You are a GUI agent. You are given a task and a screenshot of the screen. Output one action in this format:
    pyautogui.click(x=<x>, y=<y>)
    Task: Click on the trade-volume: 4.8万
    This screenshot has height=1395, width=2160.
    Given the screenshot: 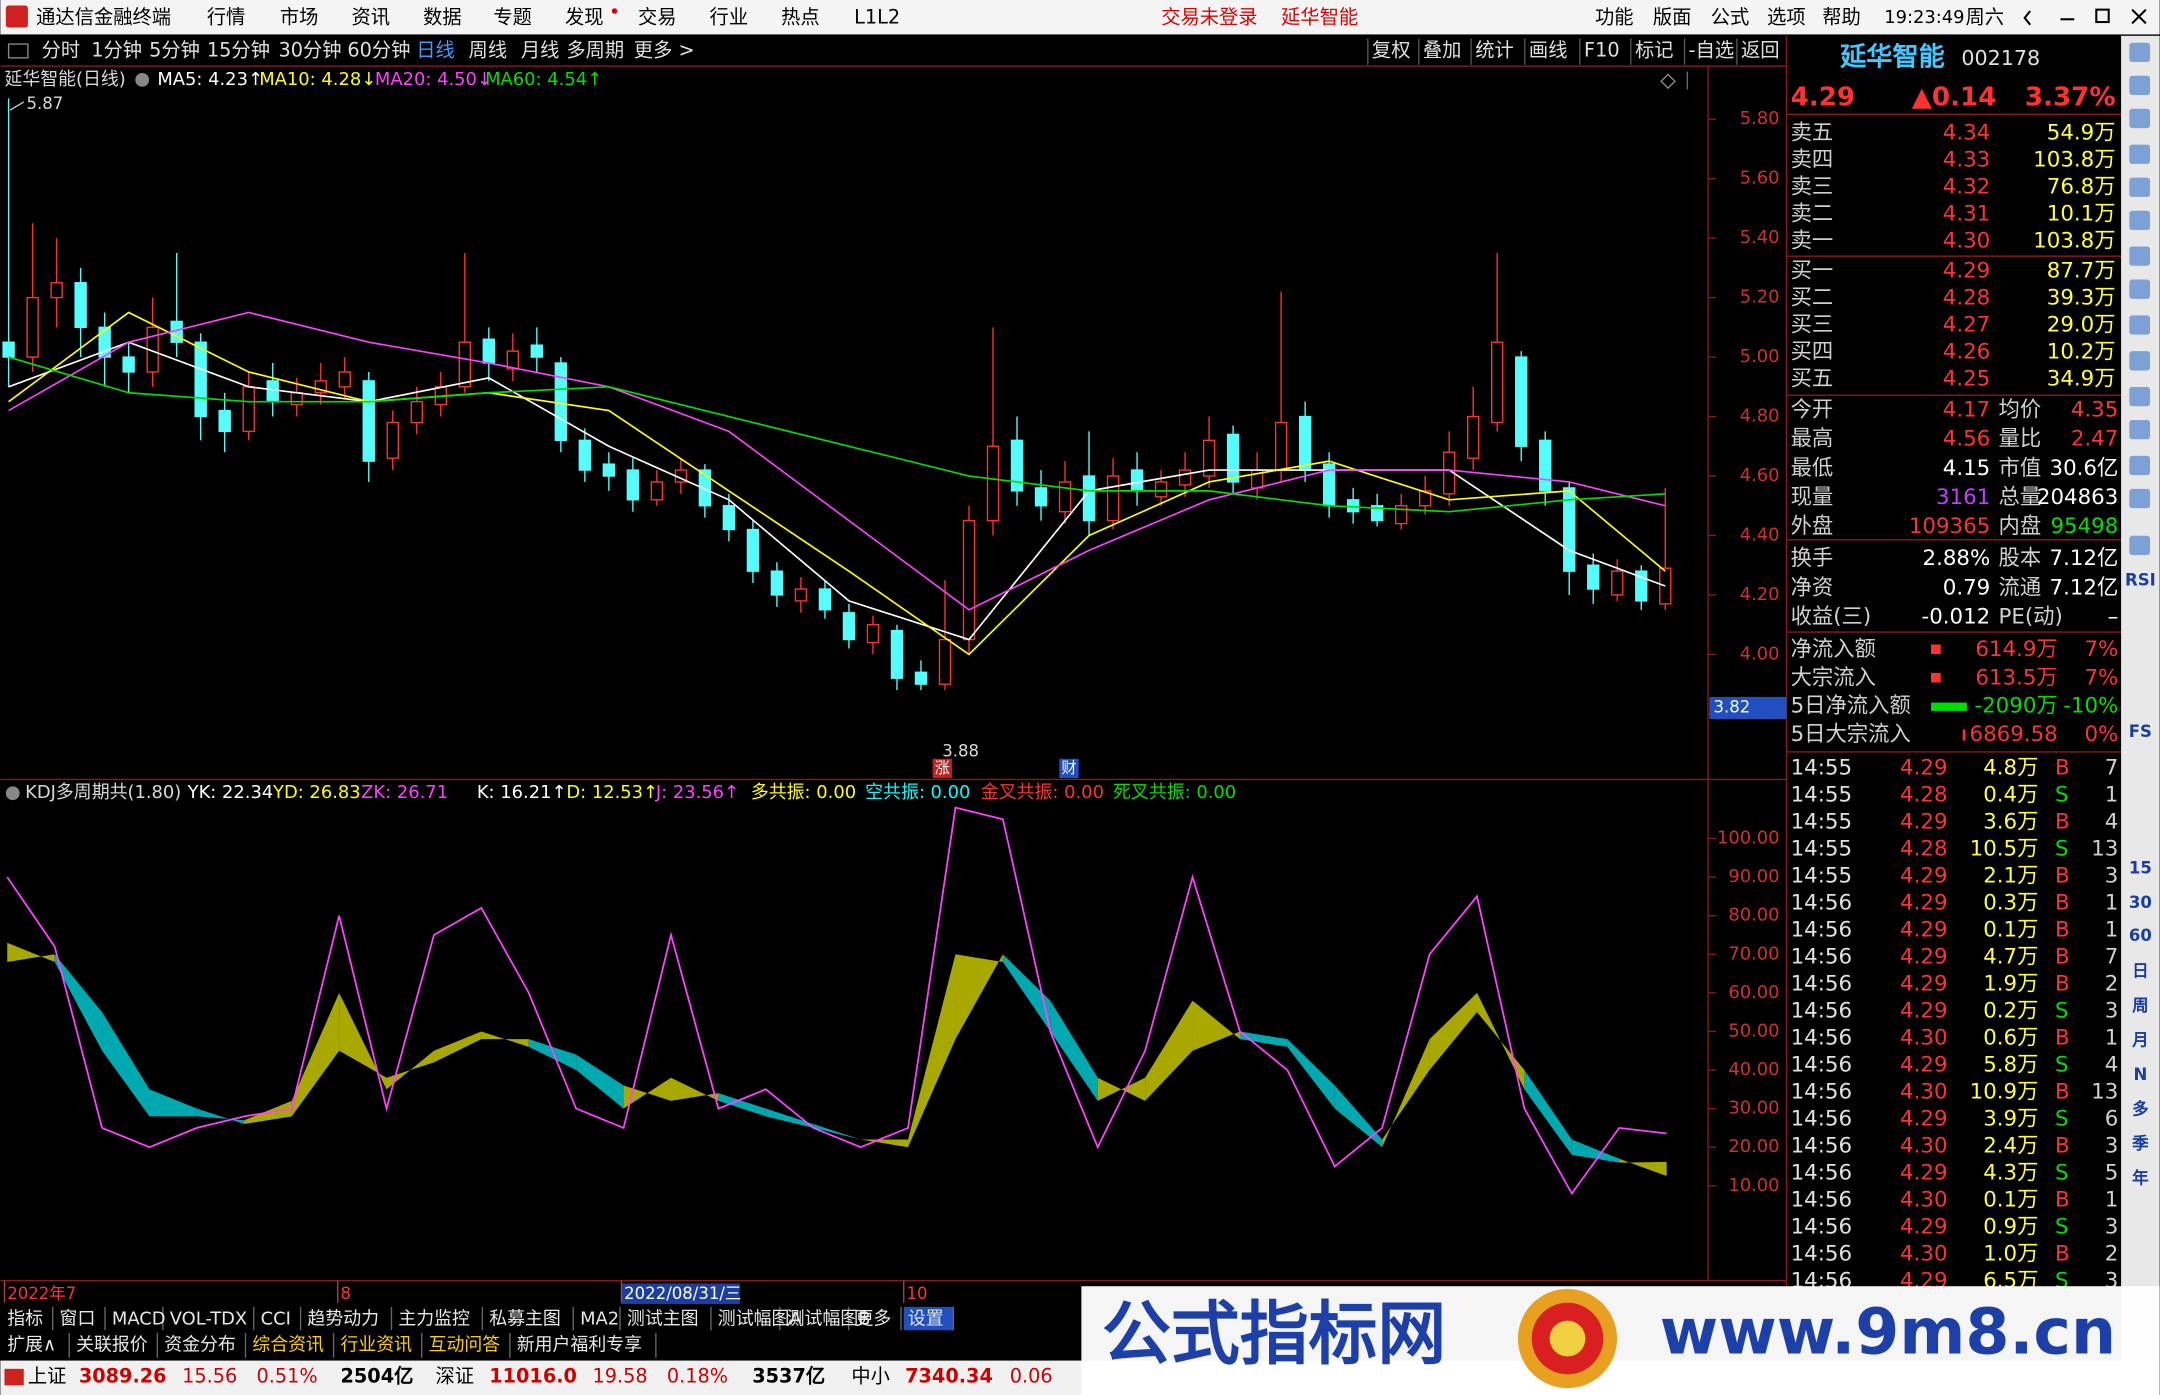 What is the action you would take?
    pyautogui.click(x=2010, y=767)
    